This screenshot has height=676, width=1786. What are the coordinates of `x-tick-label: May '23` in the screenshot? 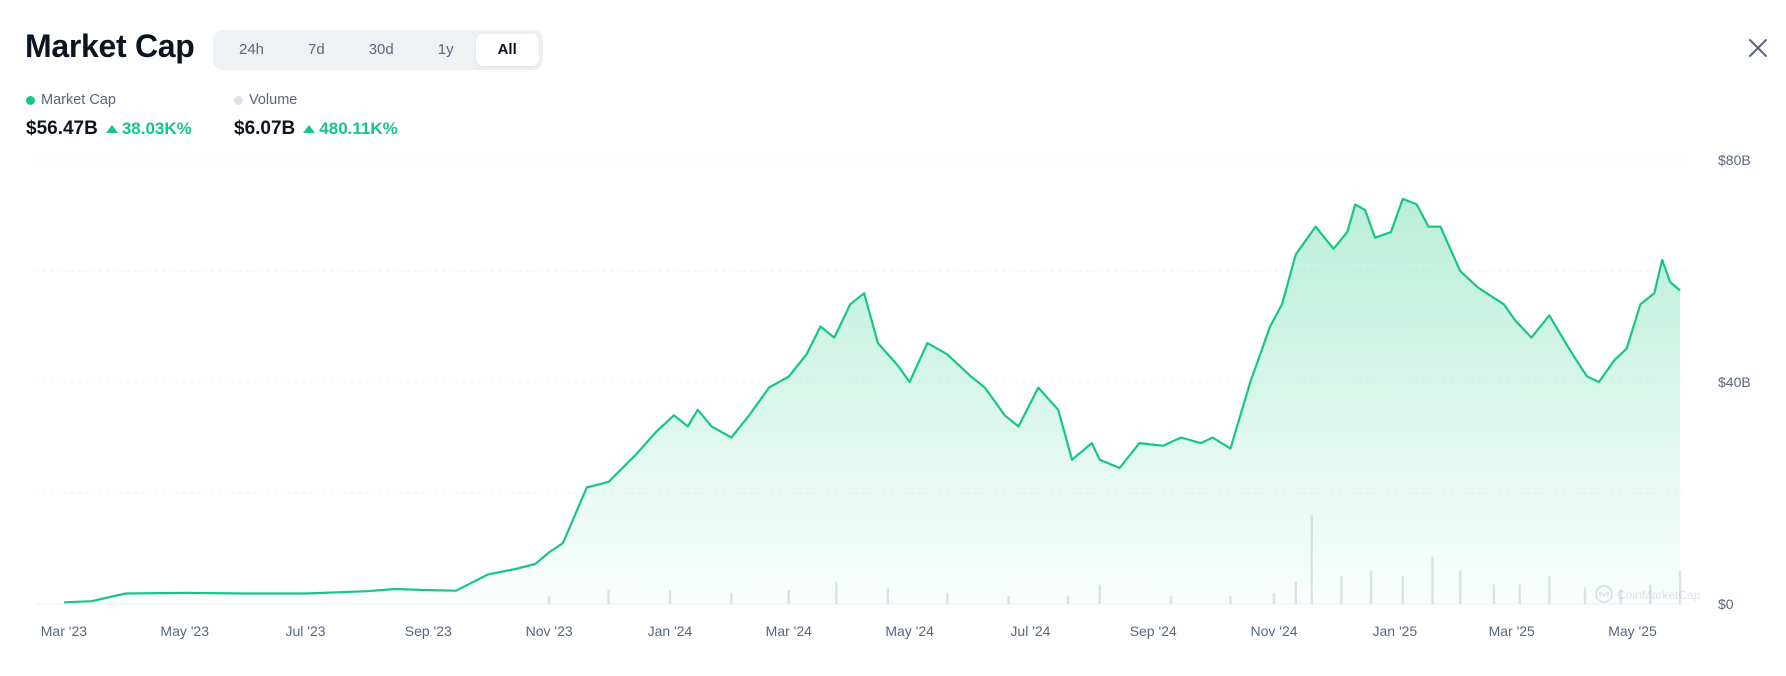 It's located at (184, 631).